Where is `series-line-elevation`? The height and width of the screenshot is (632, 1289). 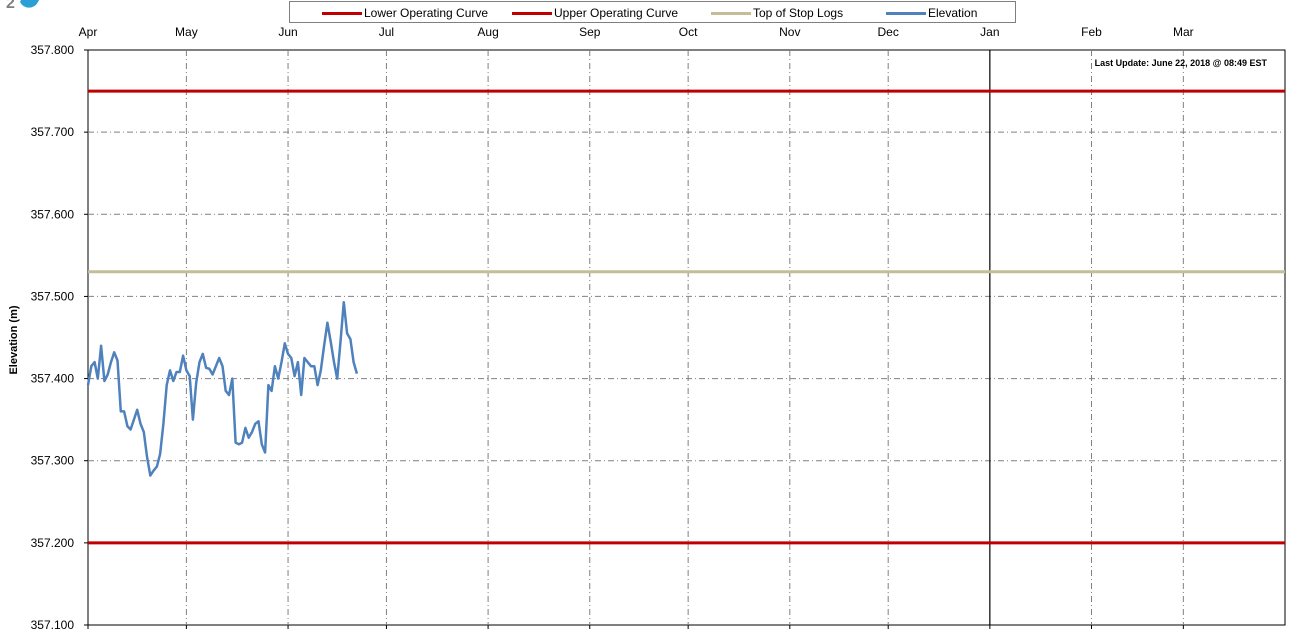
series-line-elevation is located at coordinates (222, 388).